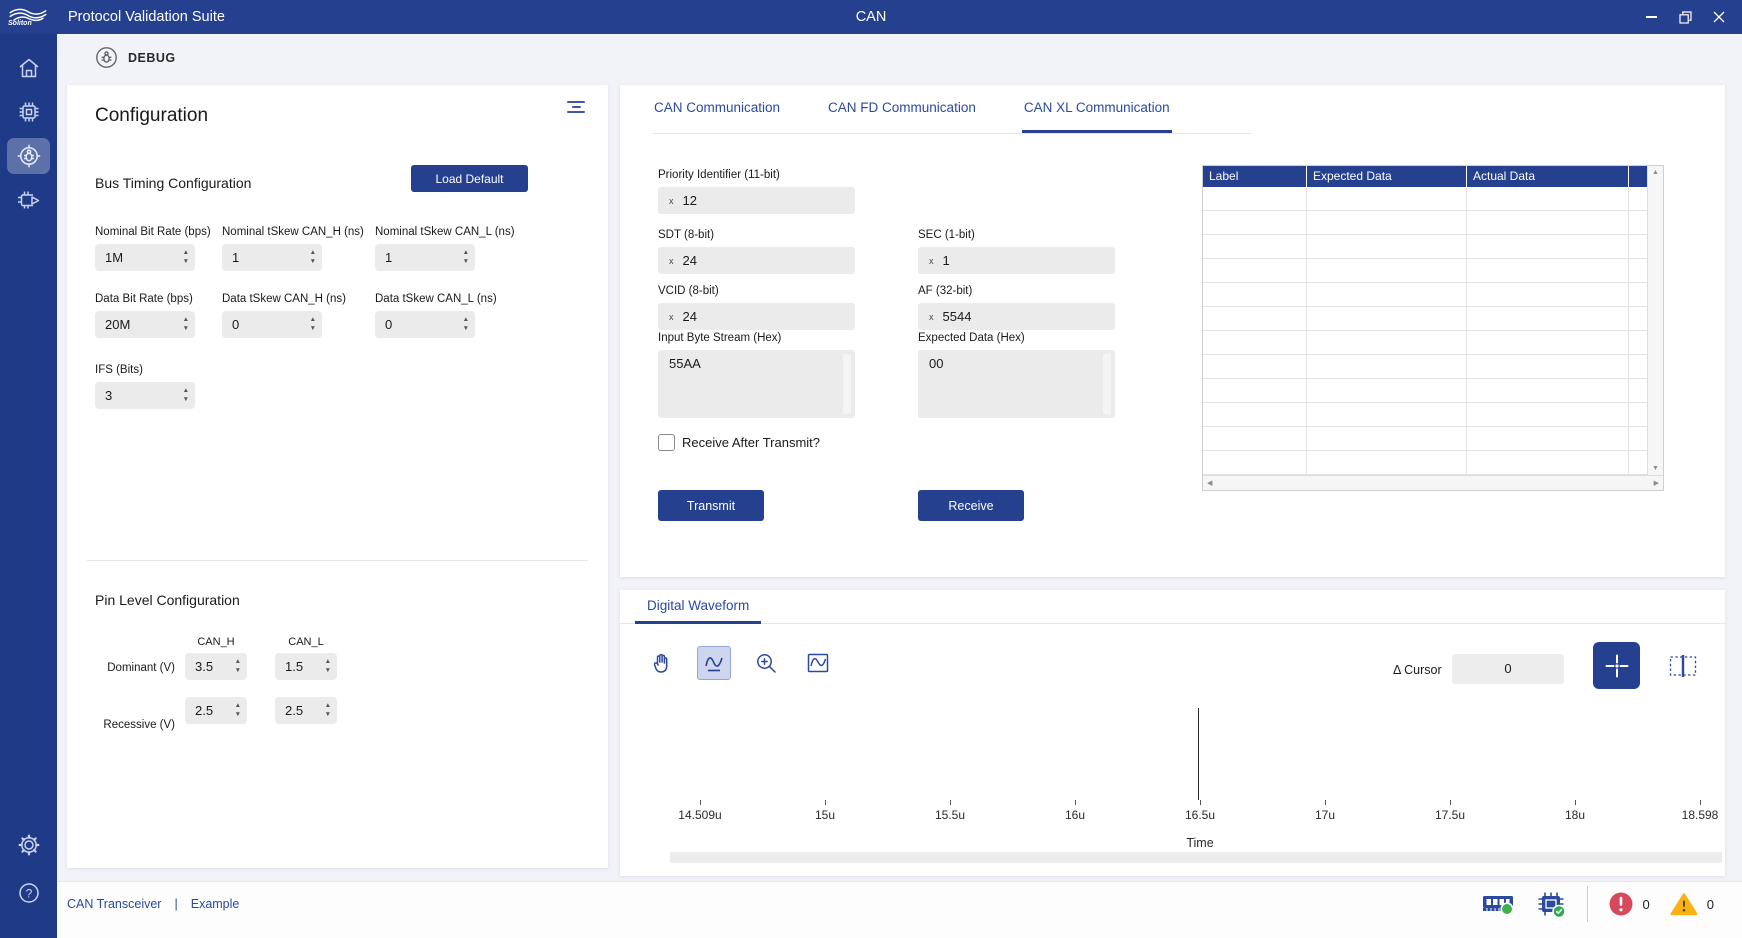 Image resolution: width=1742 pixels, height=938 pixels. I want to click on tab-can-communication: CAN Communication, so click(717, 107).